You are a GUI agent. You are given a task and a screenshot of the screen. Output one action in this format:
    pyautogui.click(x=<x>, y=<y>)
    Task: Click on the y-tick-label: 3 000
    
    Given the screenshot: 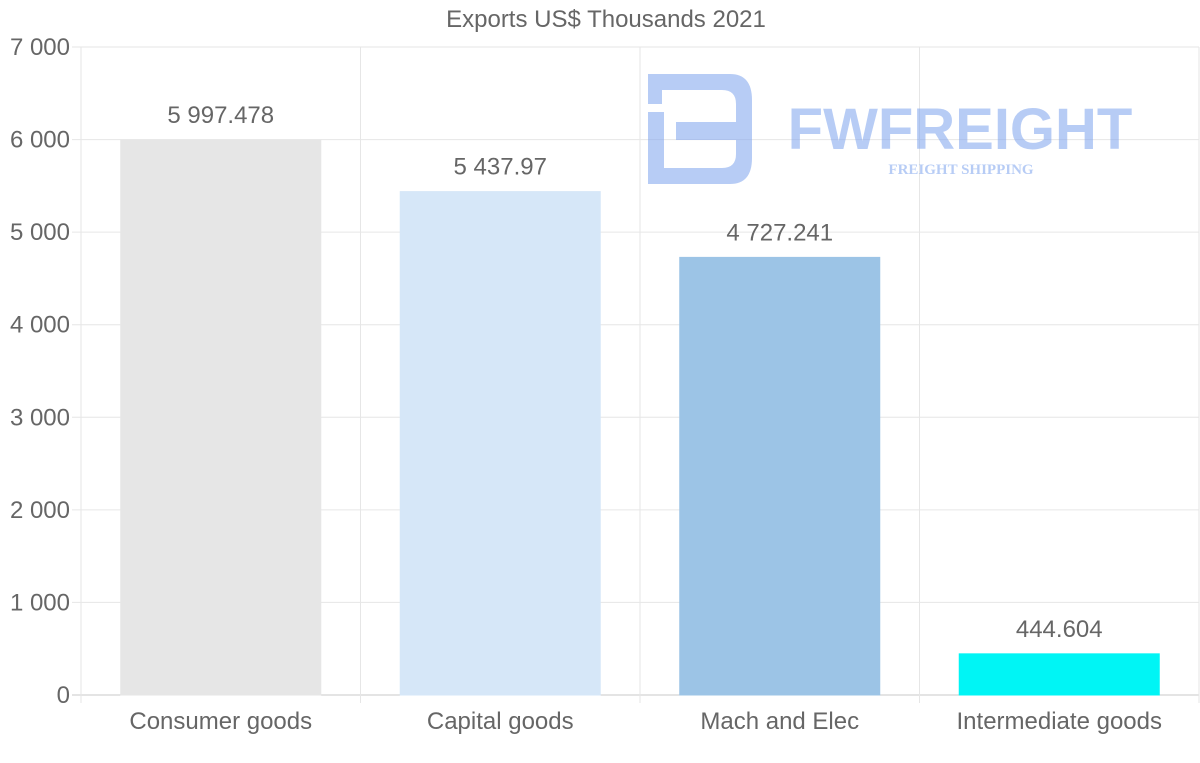 What is the action you would take?
    pyautogui.click(x=40, y=417)
    